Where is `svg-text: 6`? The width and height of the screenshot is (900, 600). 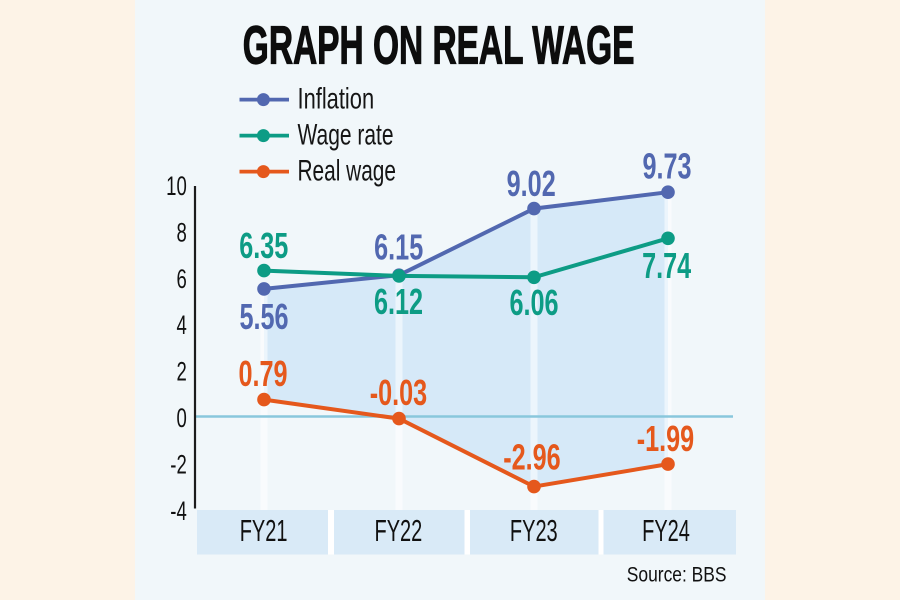
svg-text: 6 is located at coordinates (181, 278).